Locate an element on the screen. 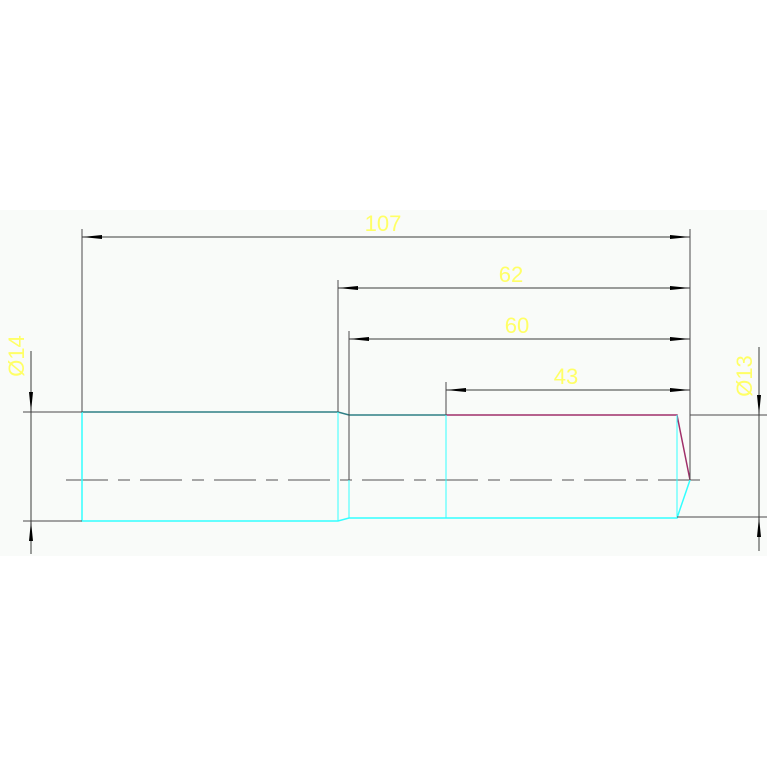  dimension-text-diameter-14: Ø14 is located at coordinates (16, 356).